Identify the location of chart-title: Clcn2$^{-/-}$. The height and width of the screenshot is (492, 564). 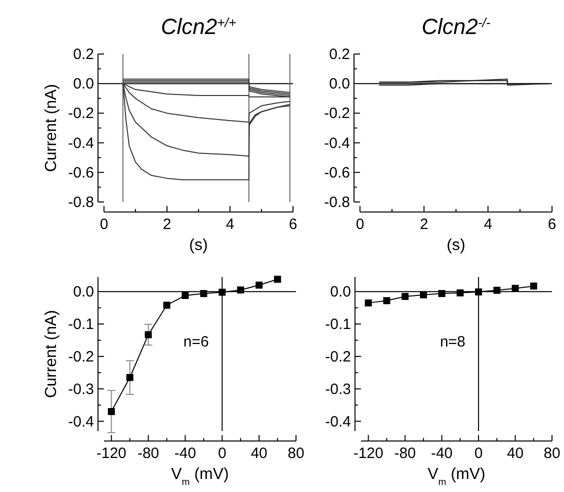
(456, 26).